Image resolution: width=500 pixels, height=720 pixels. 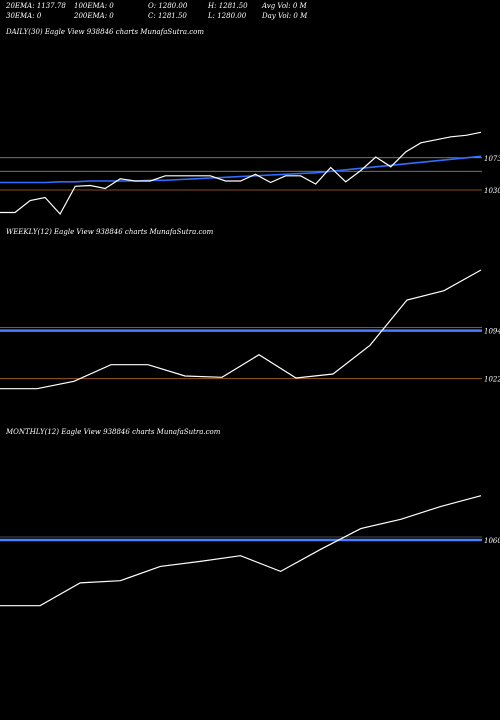 I want to click on daily-price-line, so click(x=241, y=173).